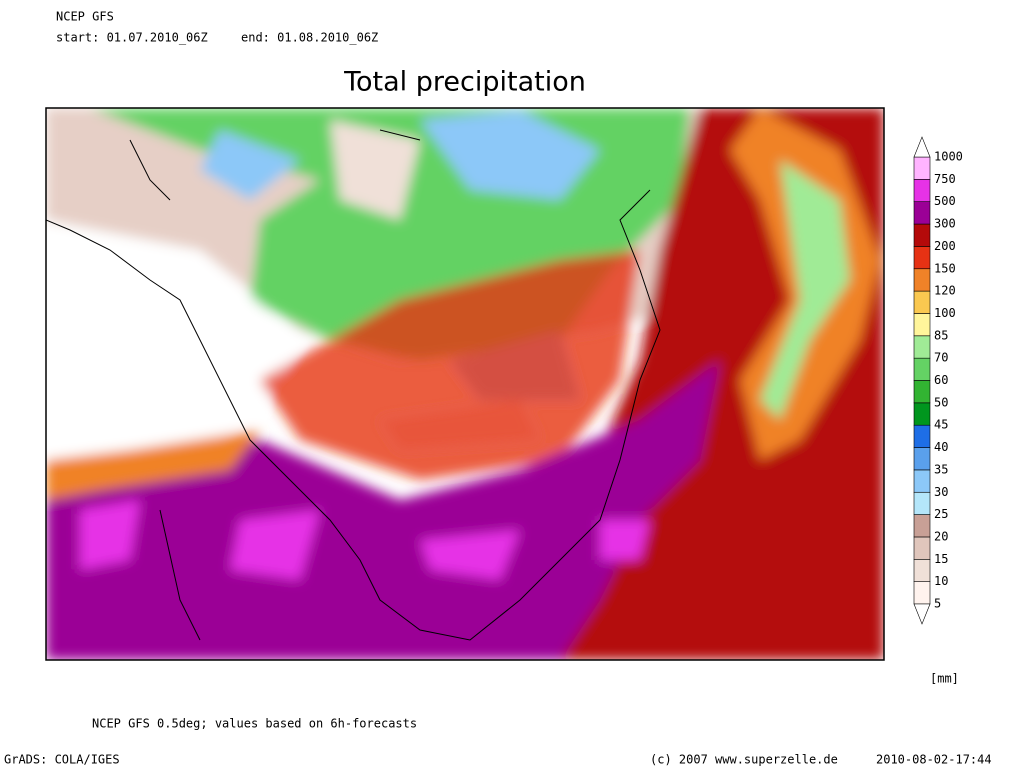  What do you see at coordinates (941, 536) in the screenshot?
I see `legend-label: 20` at bounding box center [941, 536].